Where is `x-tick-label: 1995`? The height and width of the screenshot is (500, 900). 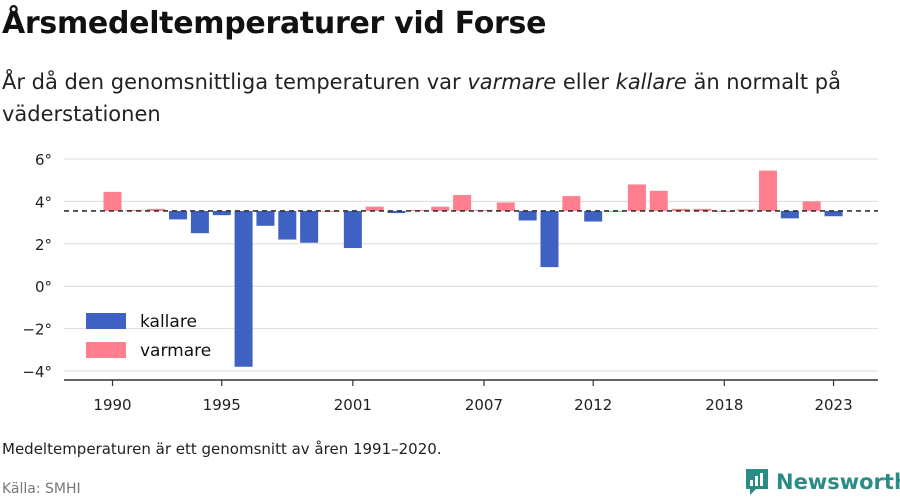
x-tick-label: 1995 is located at coordinates (222, 405).